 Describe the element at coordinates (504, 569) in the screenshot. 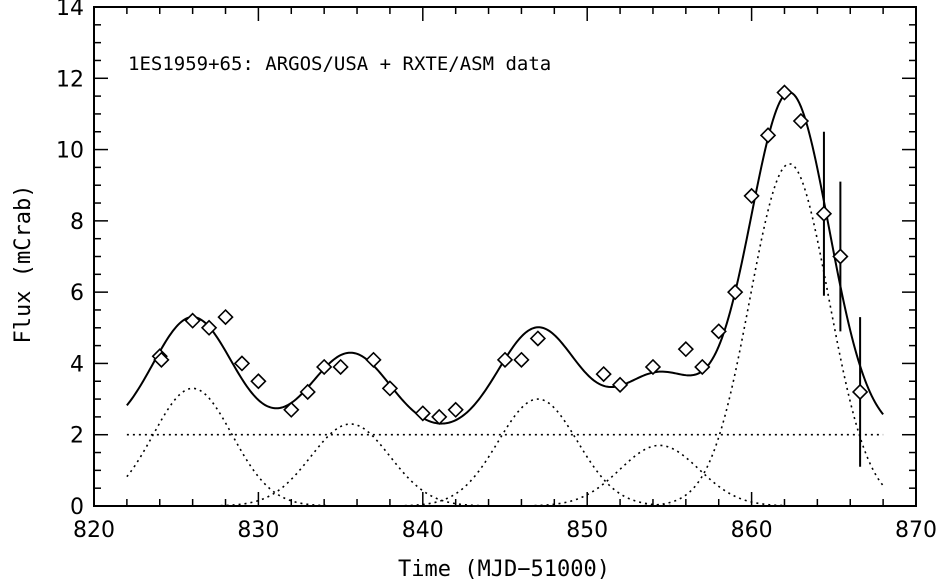

I see `x-axis-title: Time (MJD−51000)` at that location.